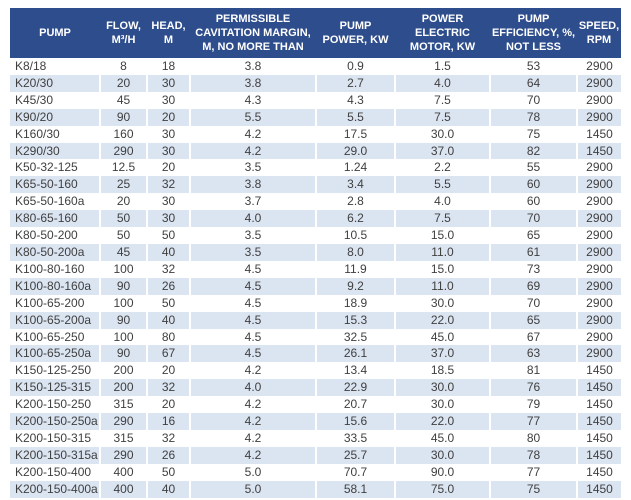 This screenshot has width=631, height=500. What do you see at coordinates (252, 185) in the screenshot?
I see `value-cell: 3.8` at bounding box center [252, 185].